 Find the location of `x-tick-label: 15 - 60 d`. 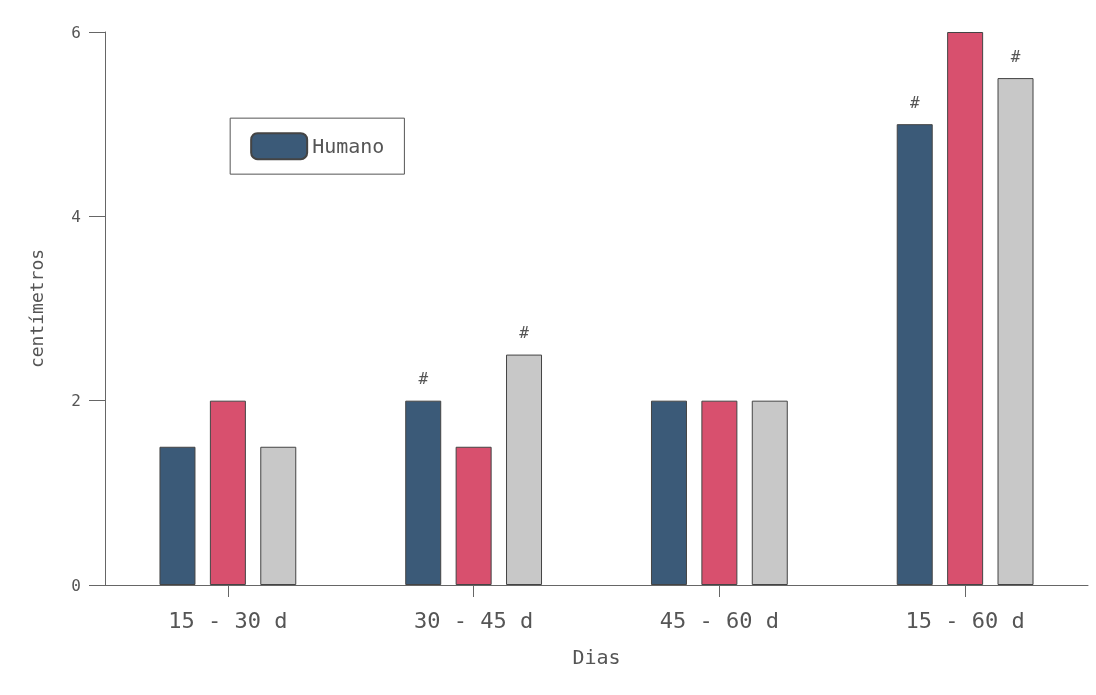

x-tick-label: 15 - 60 d is located at coordinates (965, 620).